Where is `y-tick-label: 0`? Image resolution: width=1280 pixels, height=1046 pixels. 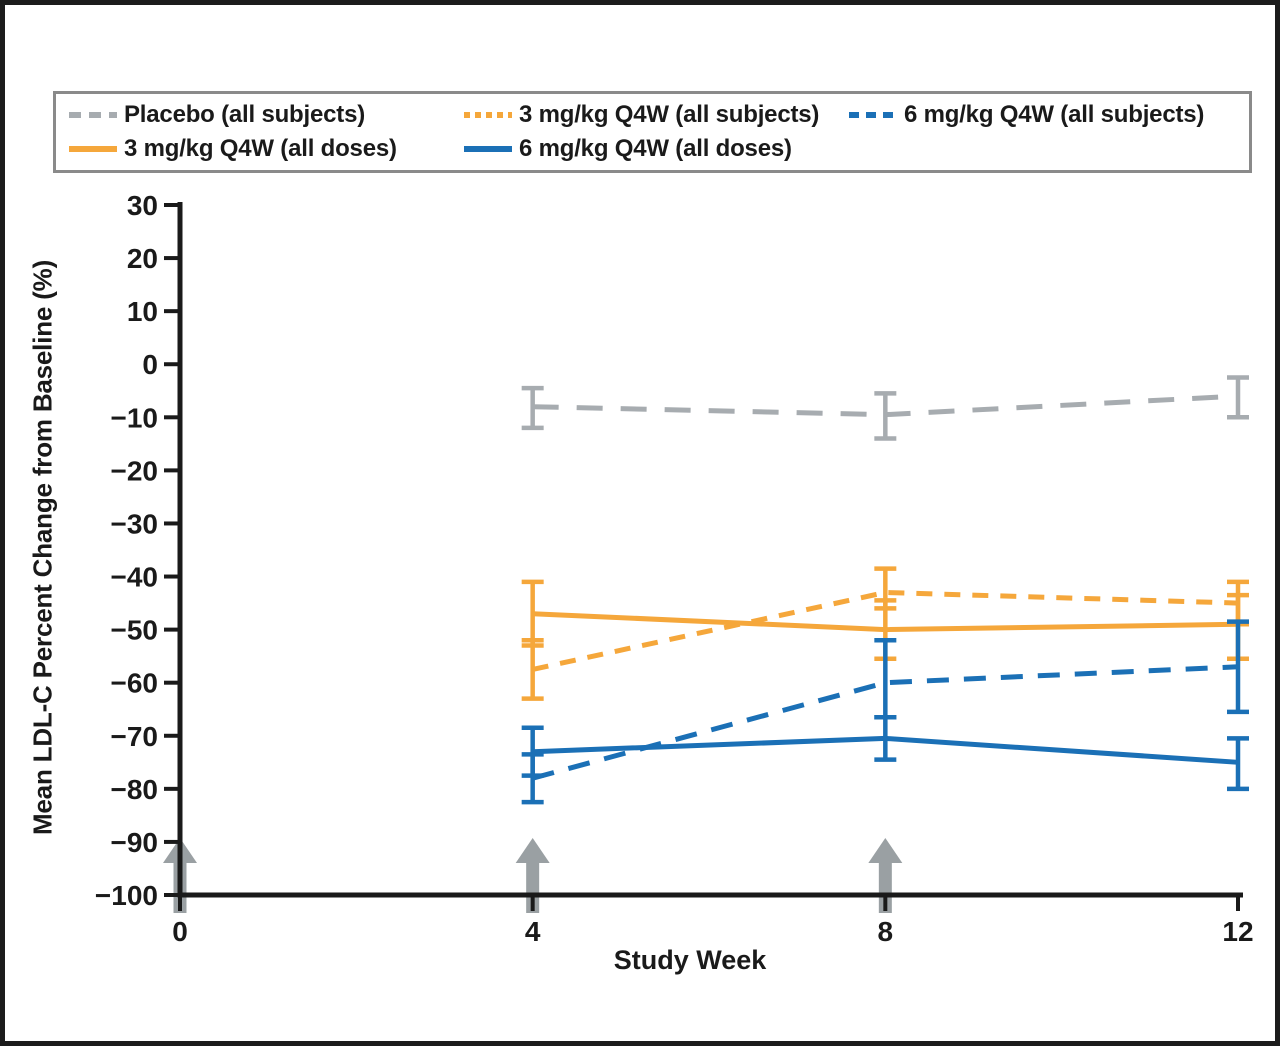 y-tick-label: 0 is located at coordinates (150, 364).